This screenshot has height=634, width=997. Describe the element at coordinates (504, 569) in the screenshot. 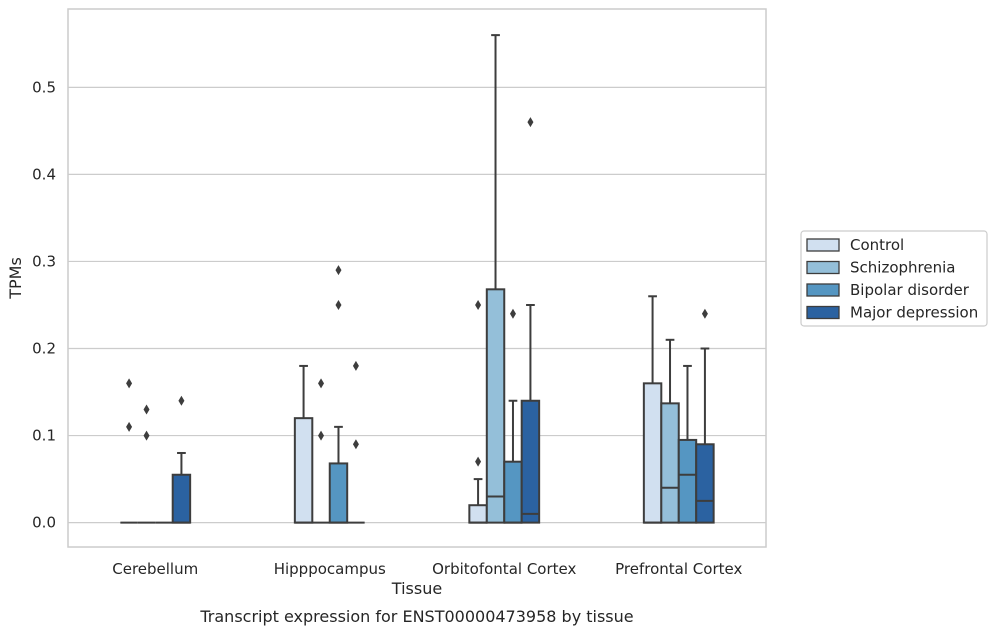

I see `x-tick-label: Orbitofontal Cortex` at that location.